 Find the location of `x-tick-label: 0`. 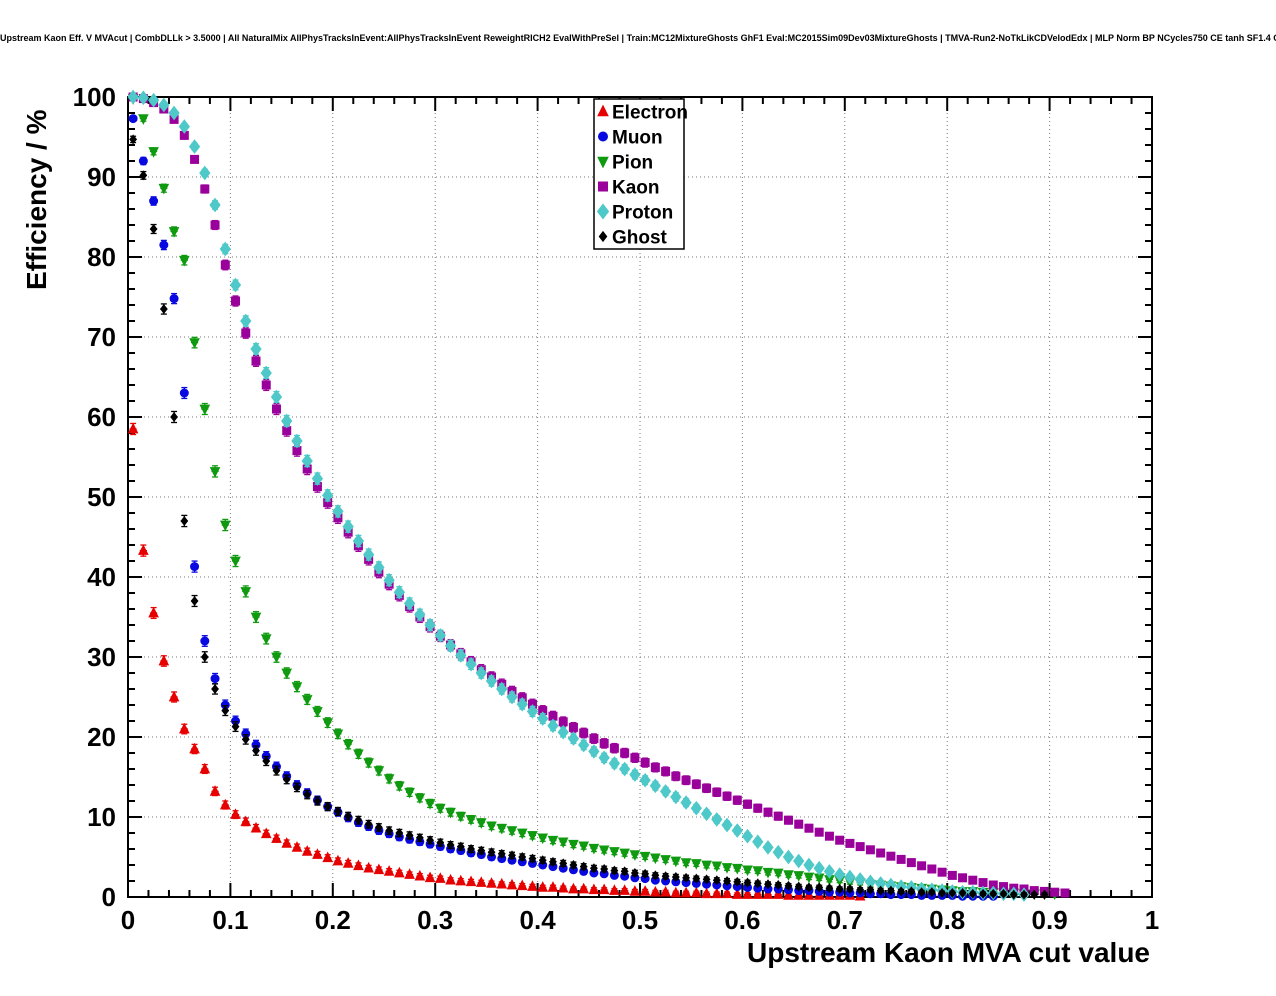

x-tick-label: 0 is located at coordinates (128, 920).